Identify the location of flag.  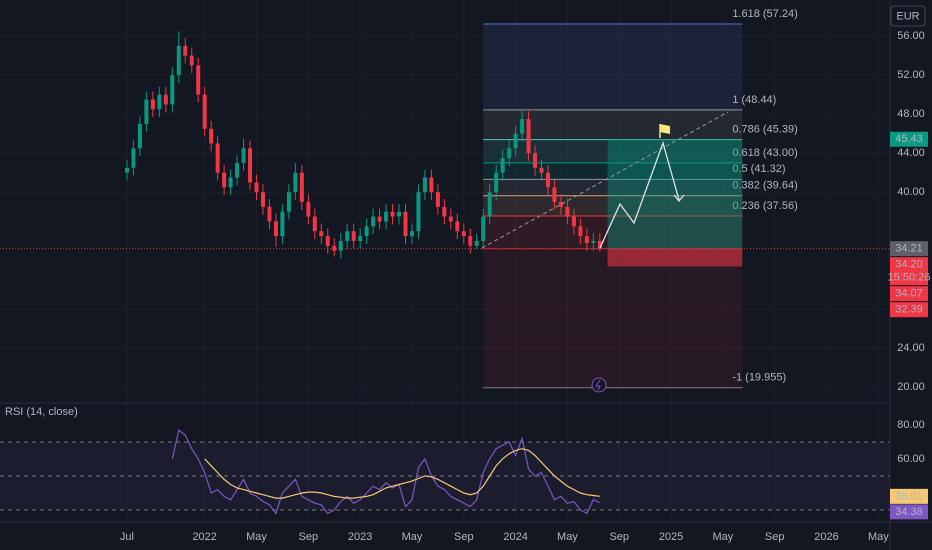
(665, 129).